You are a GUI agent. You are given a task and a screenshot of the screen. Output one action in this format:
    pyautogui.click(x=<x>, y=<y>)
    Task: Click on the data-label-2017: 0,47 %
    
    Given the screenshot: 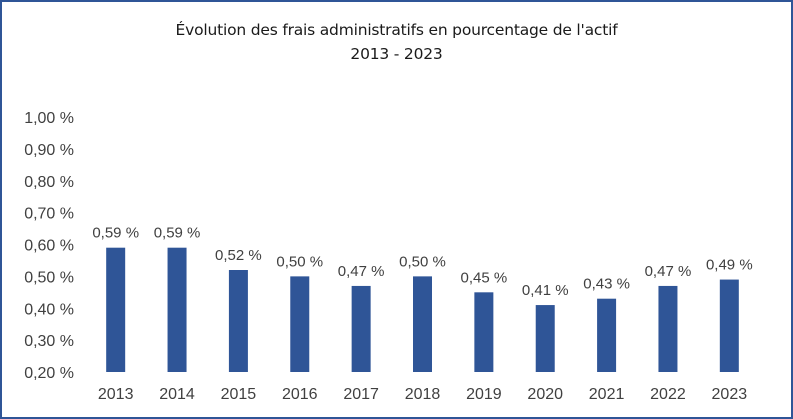 What is the action you would take?
    pyautogui.click(x=361, y=271)
    